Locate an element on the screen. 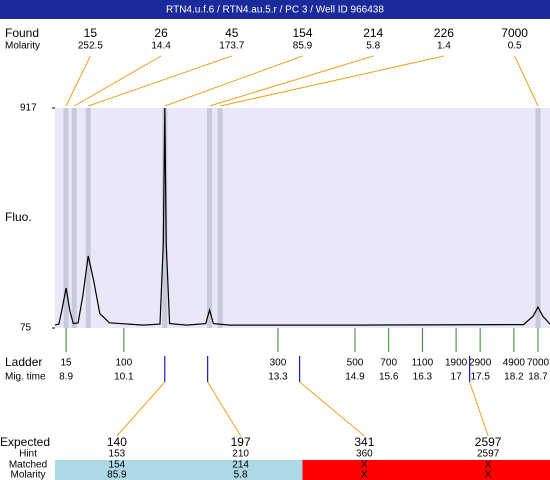 The image size is (550, 480). y-axis-label: Fluo. is located at coordinates (18, 217).